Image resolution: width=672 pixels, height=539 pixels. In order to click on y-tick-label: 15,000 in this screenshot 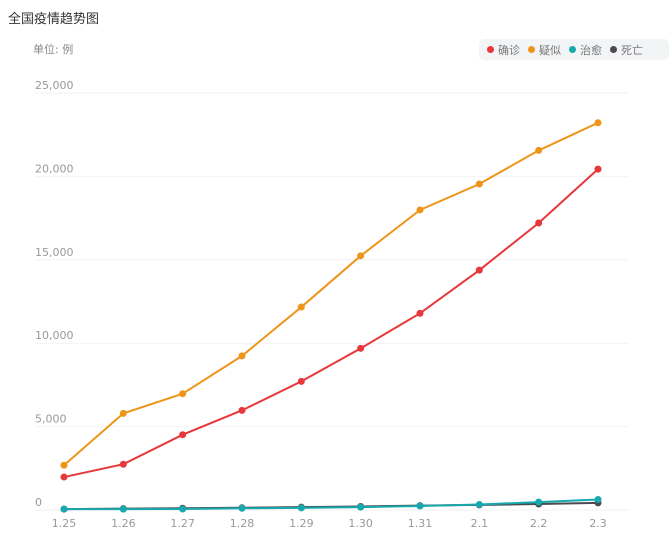, I will do `click(54, 252)`.